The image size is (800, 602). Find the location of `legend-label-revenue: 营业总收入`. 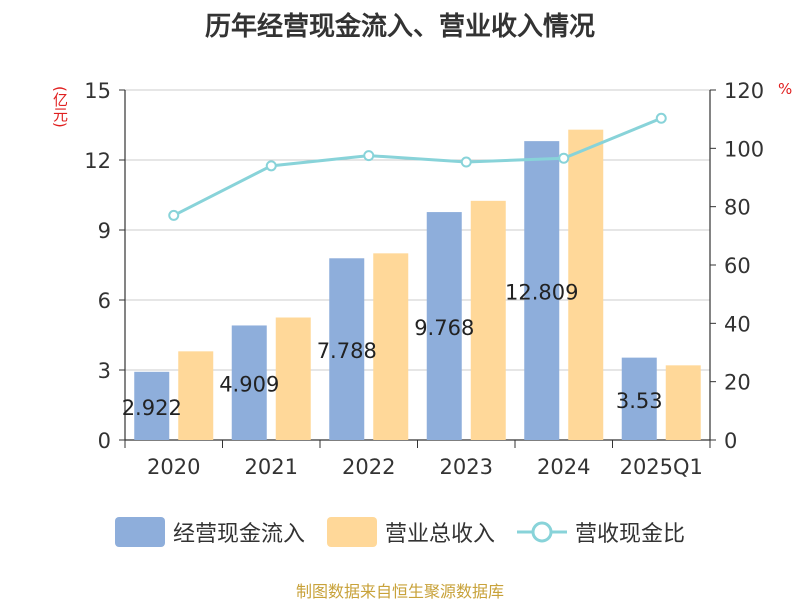

legend-label-revenue: 营业总收入 is located at coordinates (439, 534).